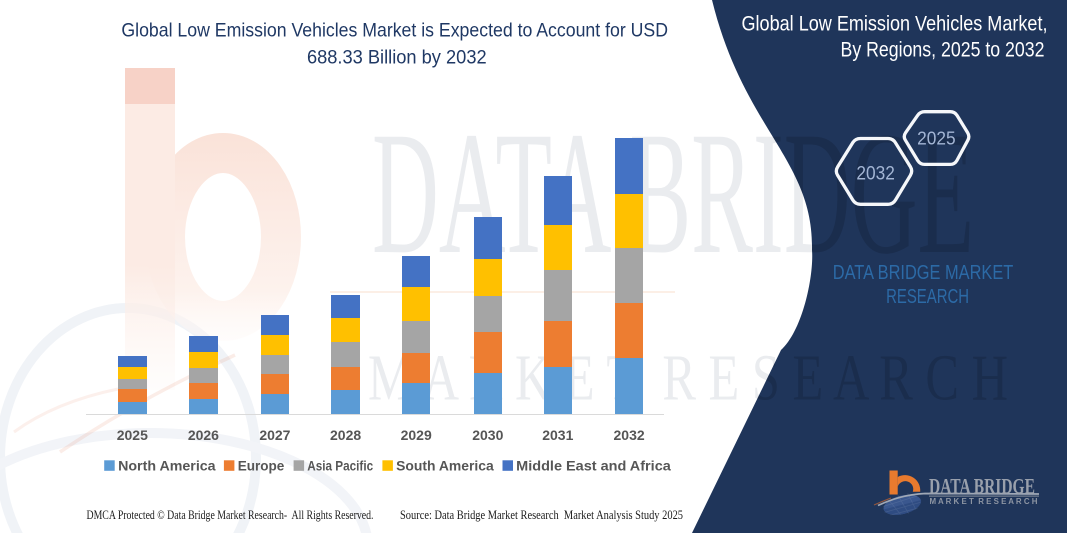 The height and width of the screenshot is (533, 1067). Describe the element at coordinates (167, 465) in the screenshot. I see `svg-text: North America` at that location.